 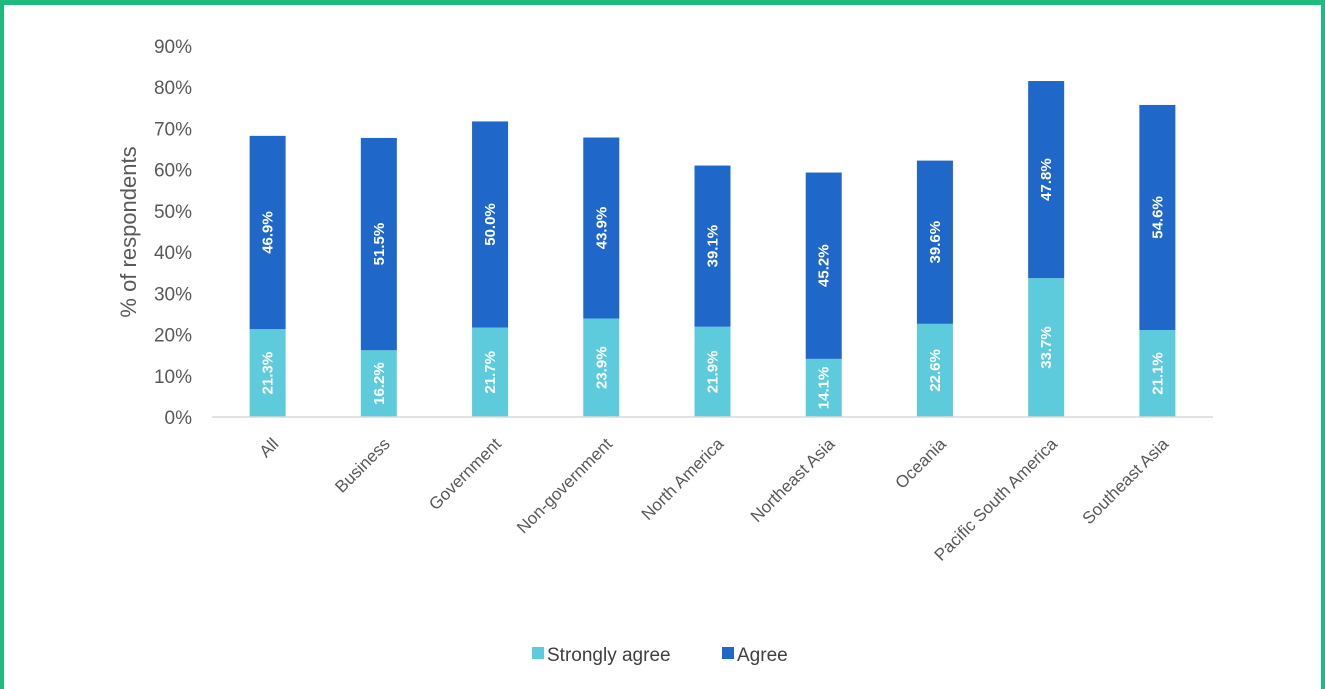 I want to click on legend-label: Agree, so click(x=762, y=655).